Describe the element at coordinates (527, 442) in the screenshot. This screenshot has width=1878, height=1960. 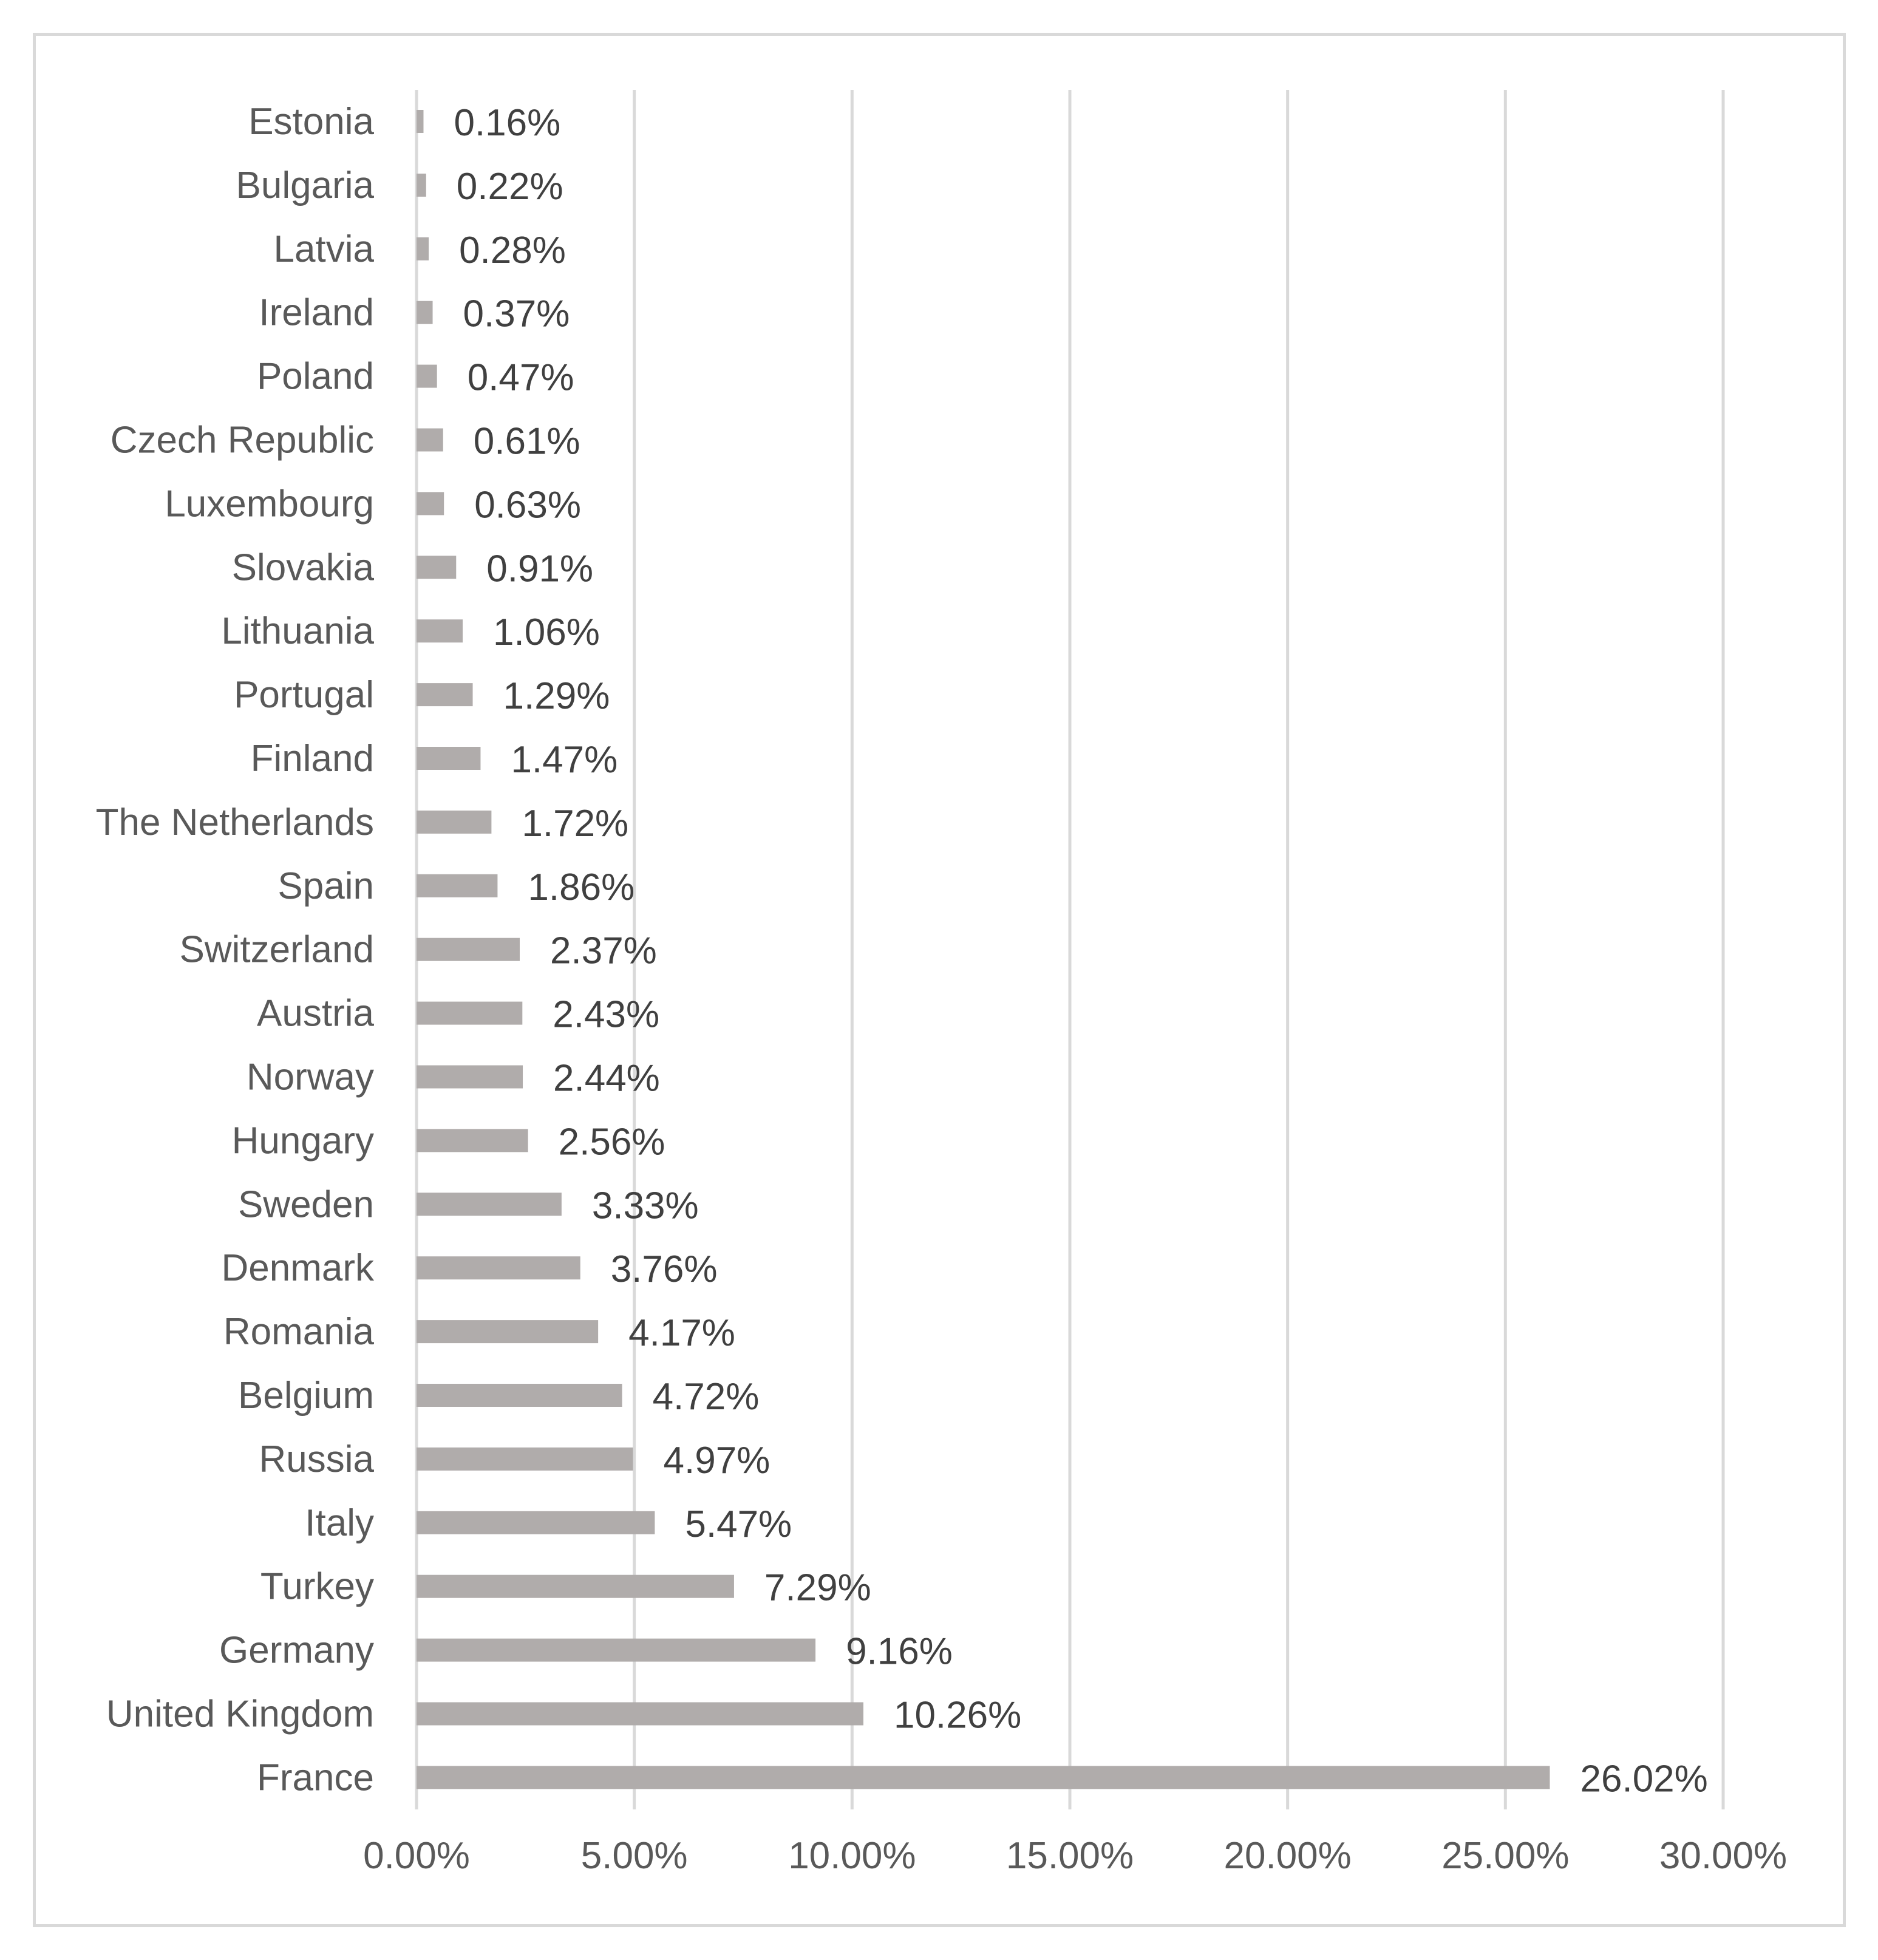
I see `data-label: 0.61%` at that location.